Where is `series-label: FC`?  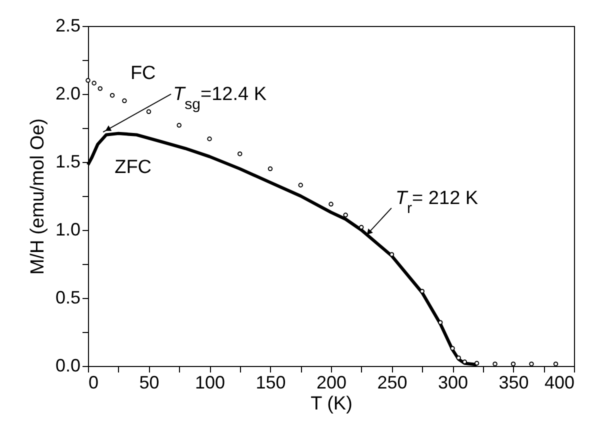 series-label: FC is located at coordinates (143, 73).